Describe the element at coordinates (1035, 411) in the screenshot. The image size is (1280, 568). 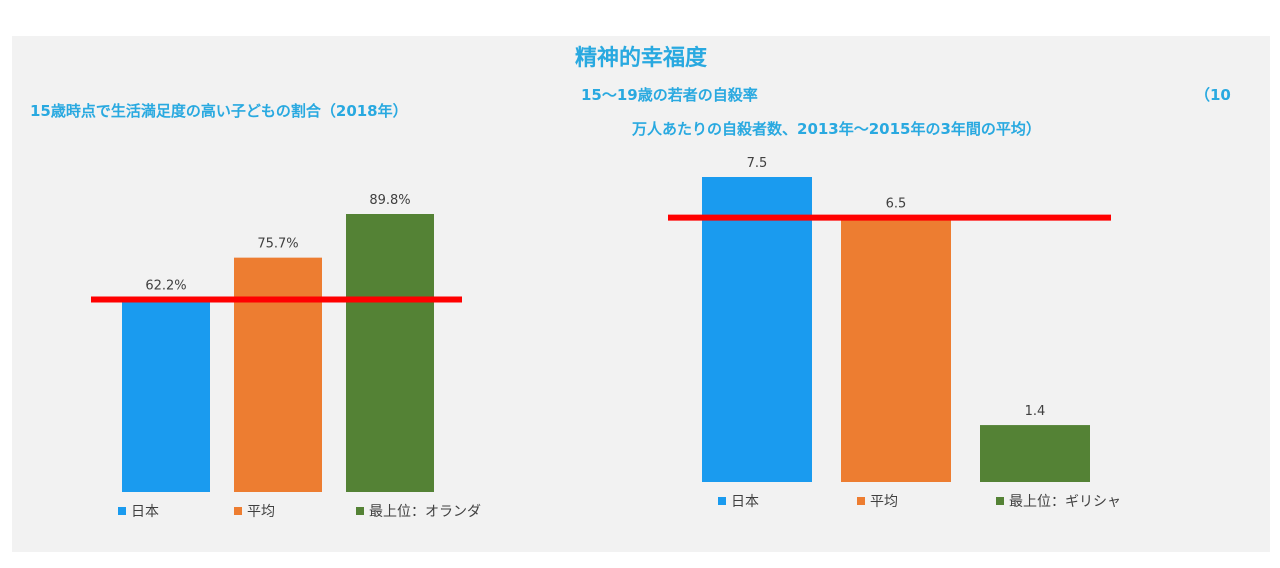
I see `chart2-data-label-3: 1.4` at that location.